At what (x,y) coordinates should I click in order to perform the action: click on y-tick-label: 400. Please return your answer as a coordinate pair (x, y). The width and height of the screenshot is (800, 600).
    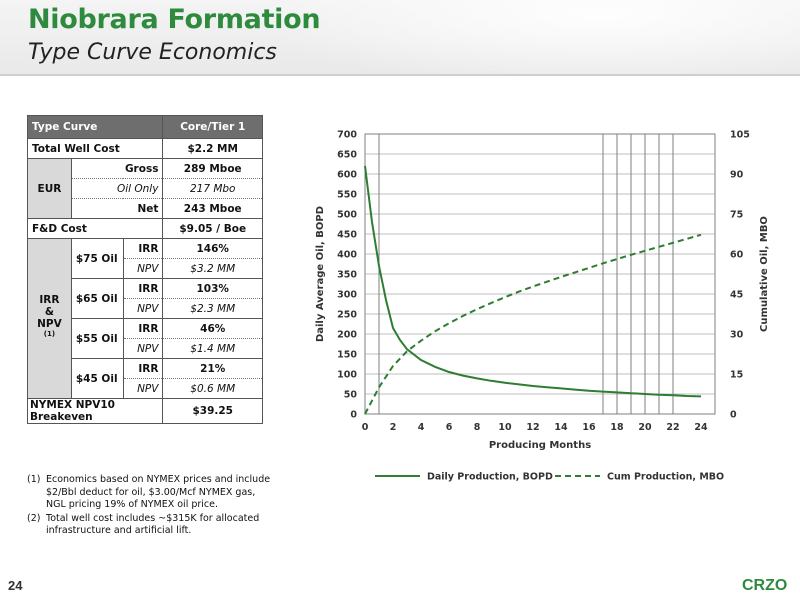
    Looking at the image, I should click on (347, 255).